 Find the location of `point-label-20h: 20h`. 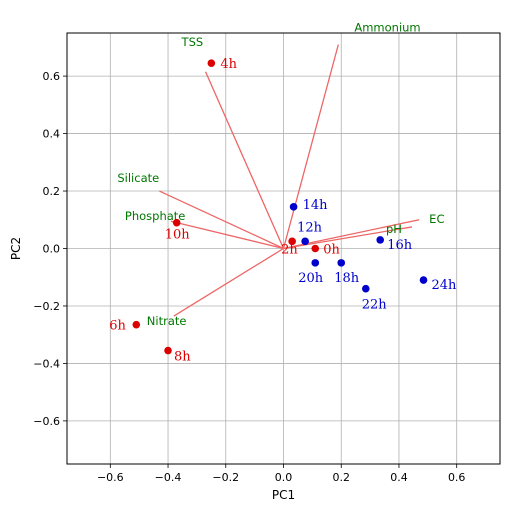

point-label-20h: 20h is located at coordinates (311, 278).